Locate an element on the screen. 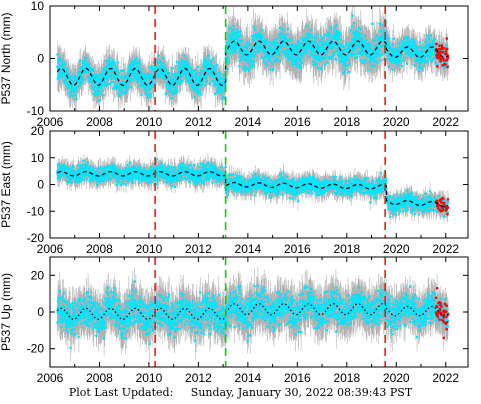 This screenshot has width=481, height=404. x-tick-label: 2006 is located at coordinates (50, 249).